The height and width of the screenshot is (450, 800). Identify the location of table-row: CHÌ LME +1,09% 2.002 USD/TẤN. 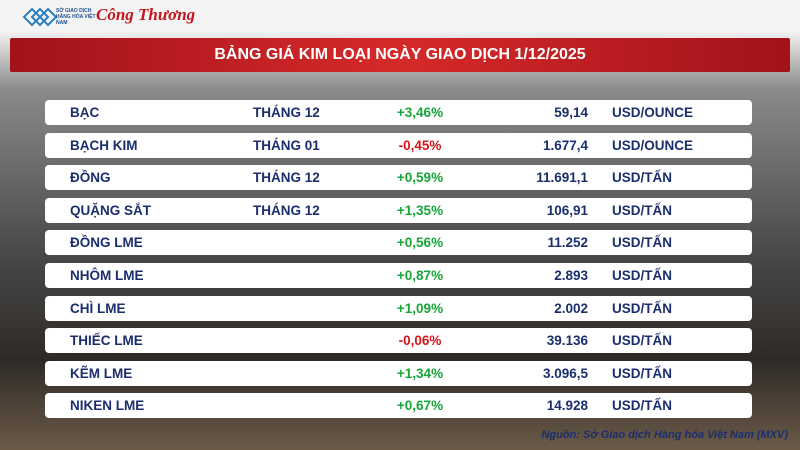
(398, 308).